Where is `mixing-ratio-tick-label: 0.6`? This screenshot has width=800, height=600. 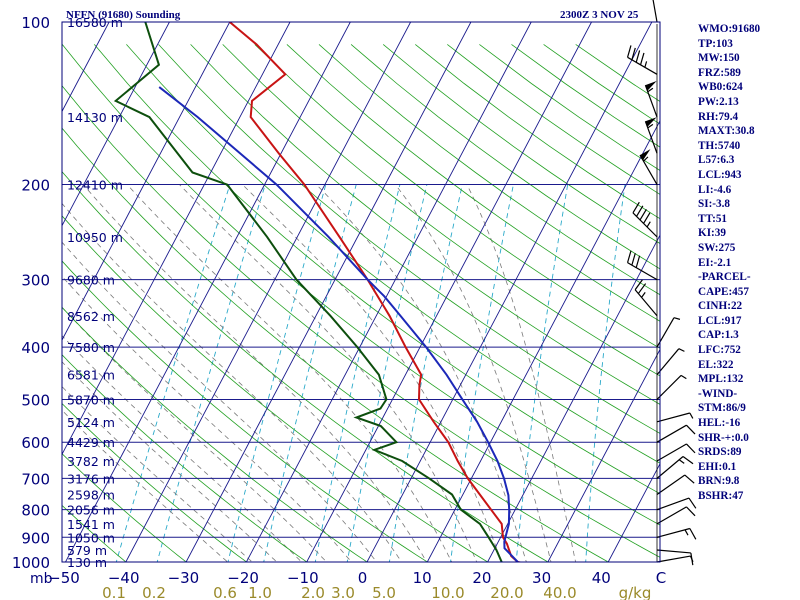 mixing-ratio-tick-label: 0.6 is located at coordinates (225, 592).